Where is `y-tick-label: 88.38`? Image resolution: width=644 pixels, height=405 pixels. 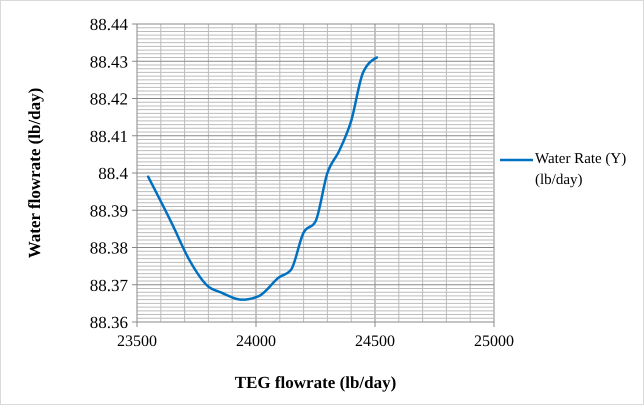 y-tick-label: 88.38 is located at coordinates (109, 248).